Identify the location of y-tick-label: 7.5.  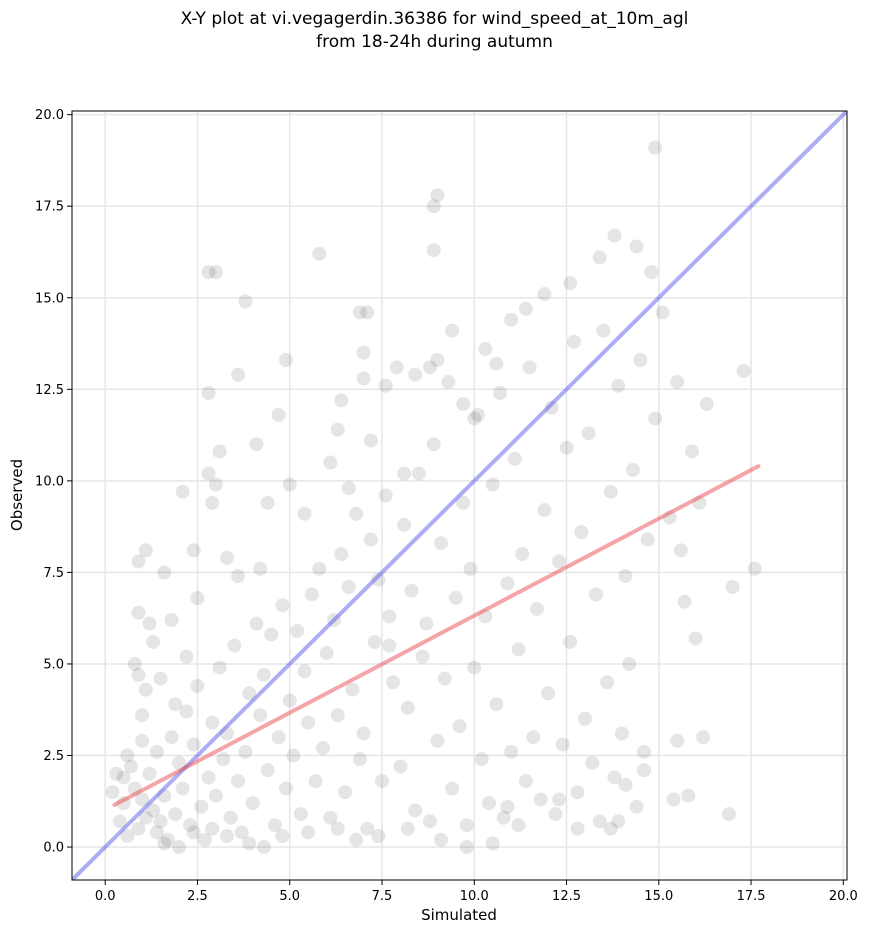
(53, 573).